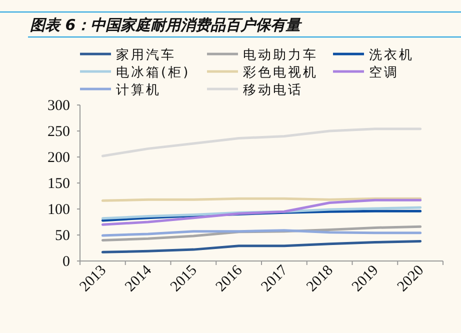  What do you see at coordinates (384, 73) in the screenshot?
I see `legend-label: 空调` at bounding box center [384, 73].